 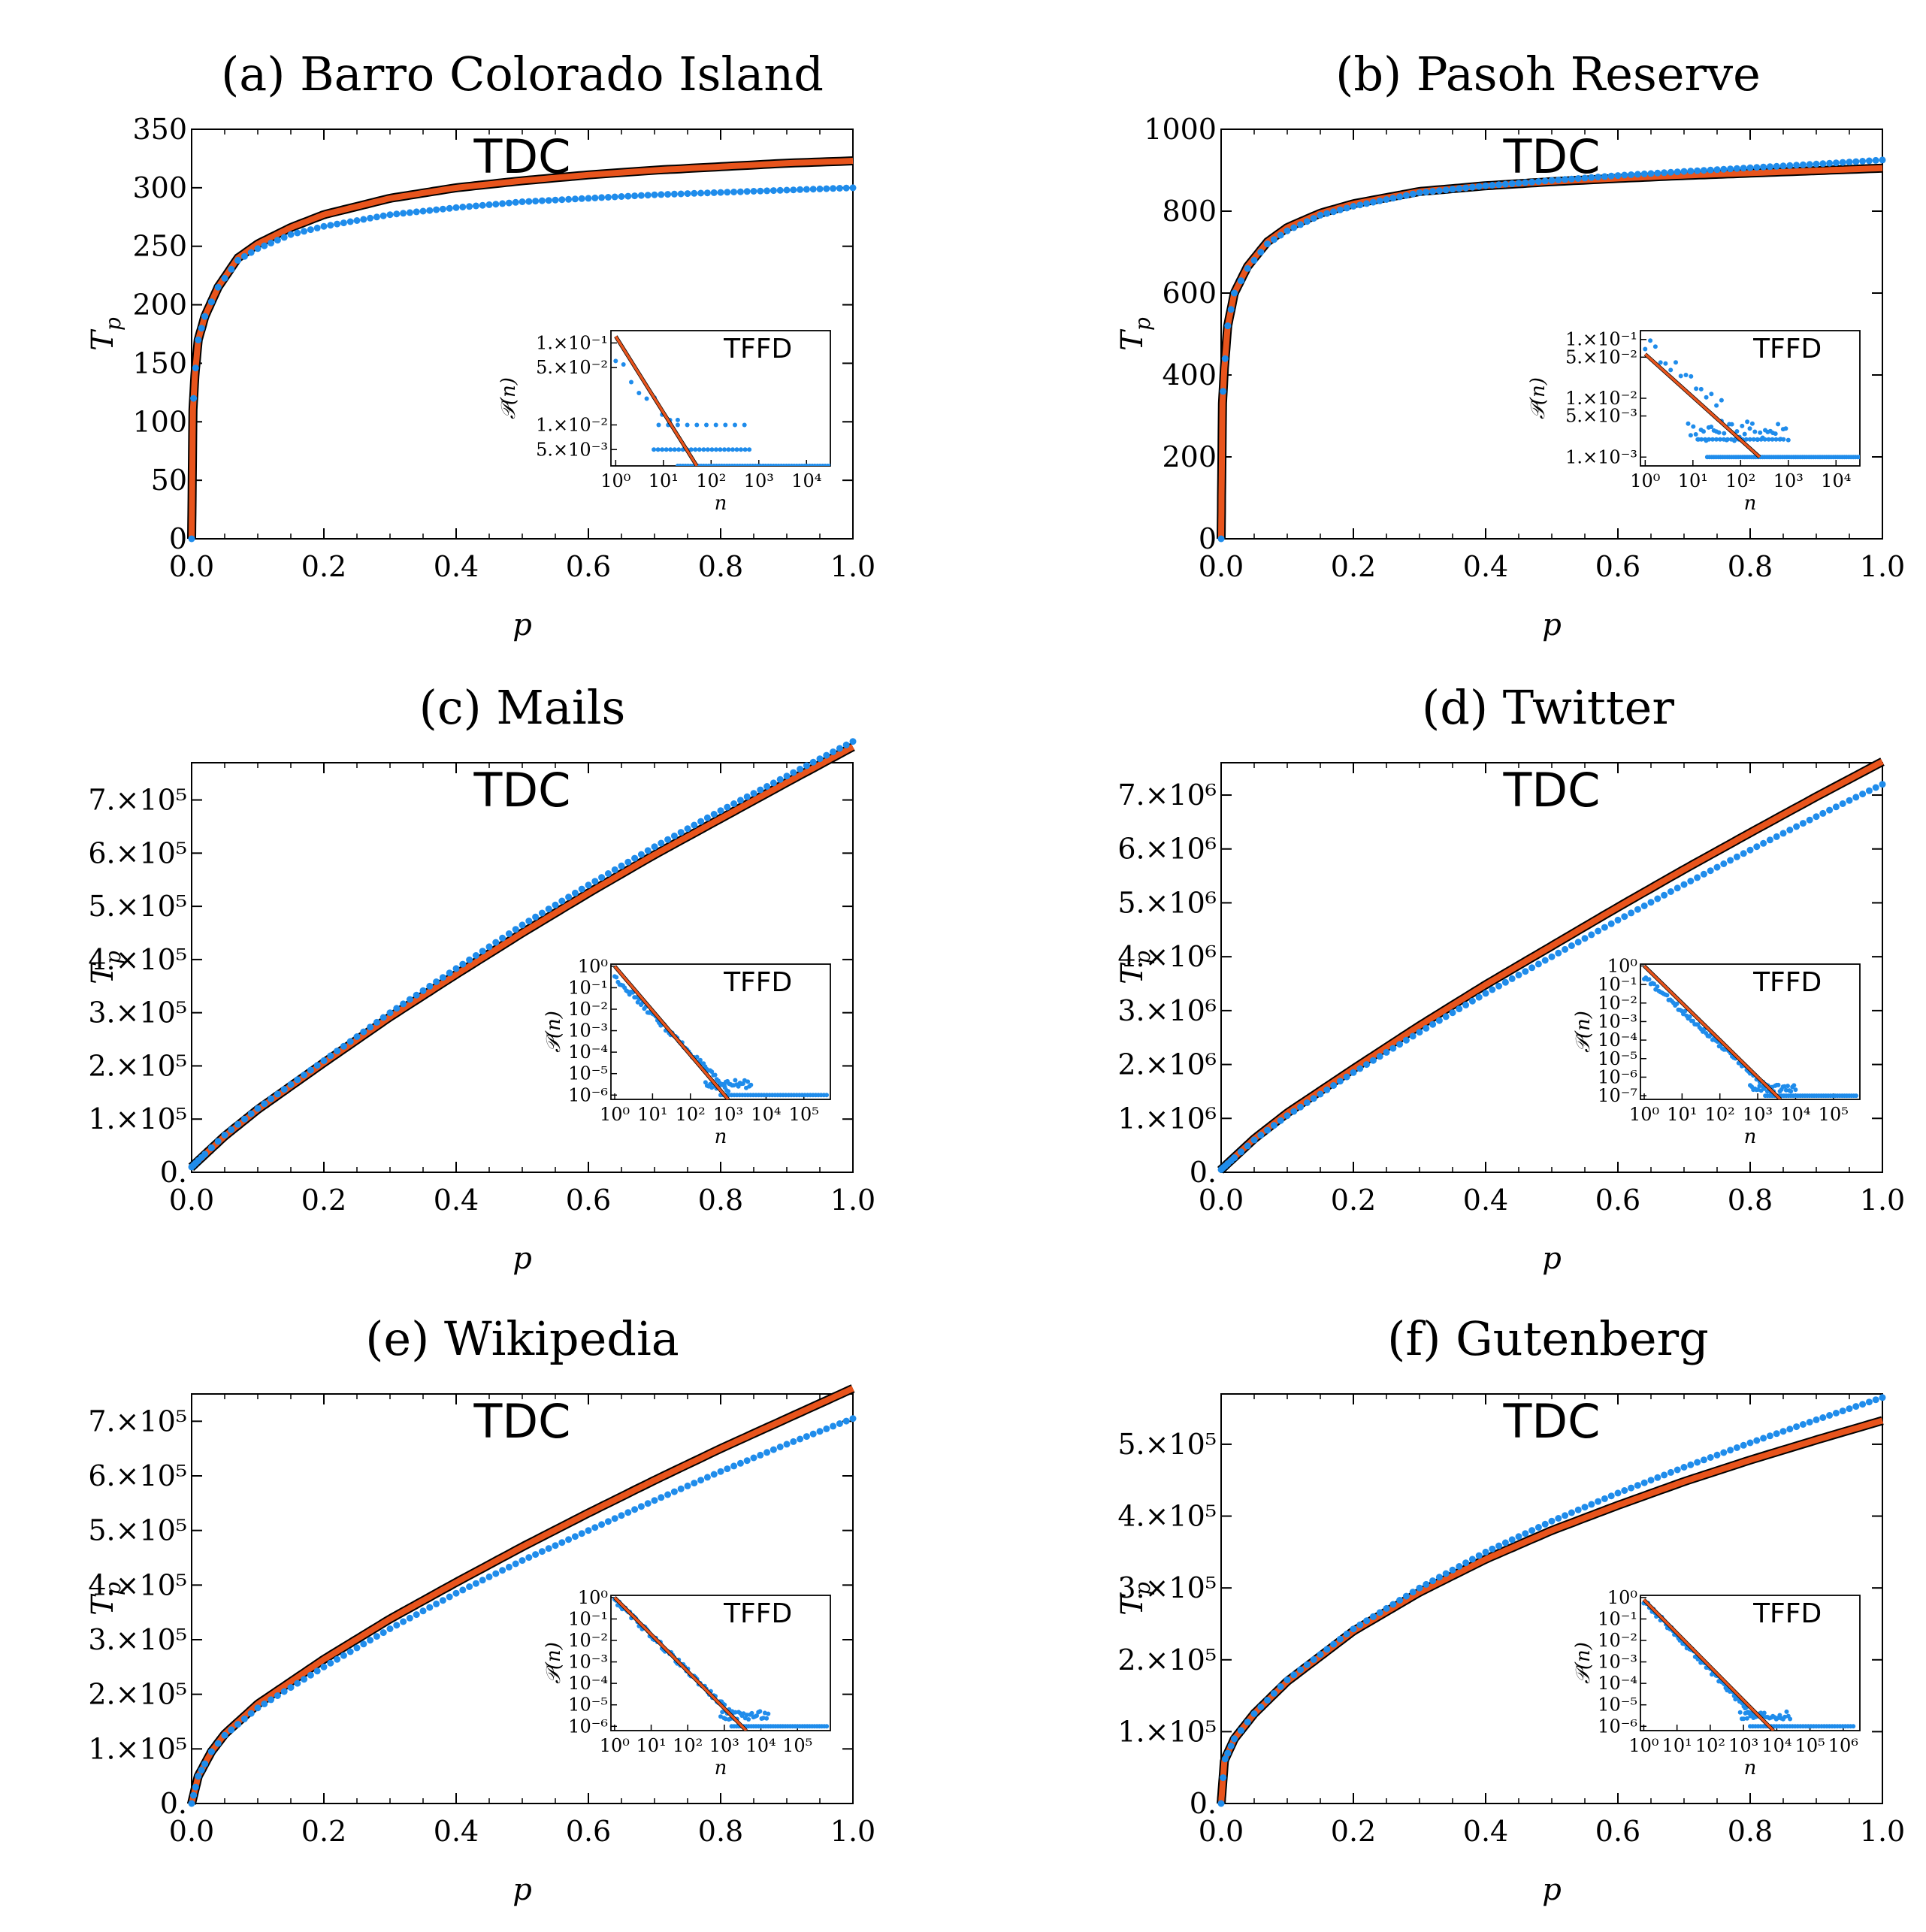 What do you see at coordinates (806, 480) in the screenshot?
I see `inset-x-tick-label: 10⁴` at bounding box center [806, 480].